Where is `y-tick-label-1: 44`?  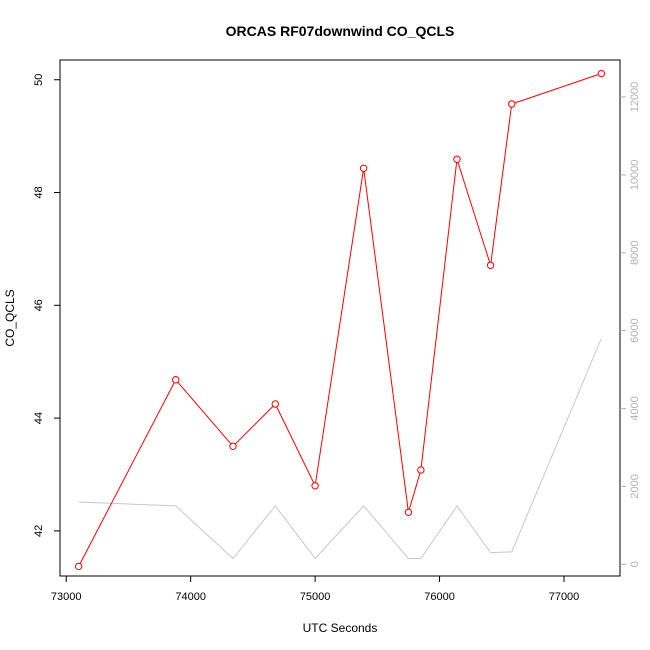 y-tick-label-1: 44 is located at coordinates (39, 418).